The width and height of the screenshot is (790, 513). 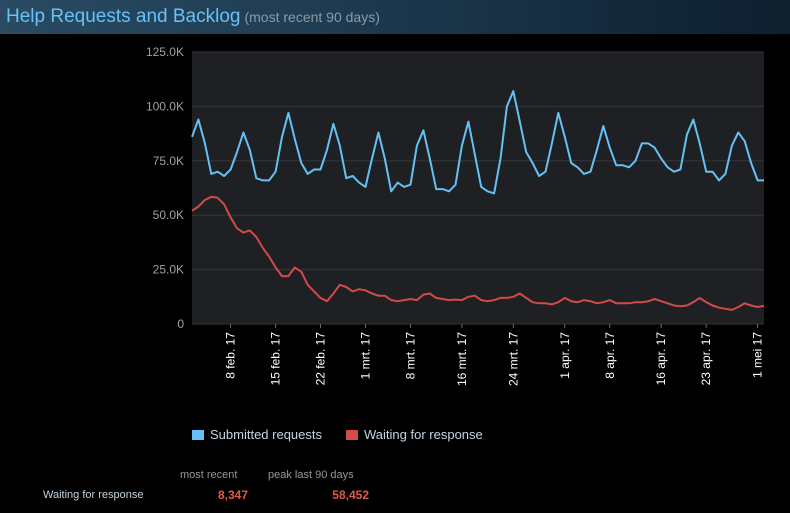 What do you see at coordinates (321, 359) in the screenshot?
I see `x-tick-label: 22 feb. 17` at bounding box center [321, 359].